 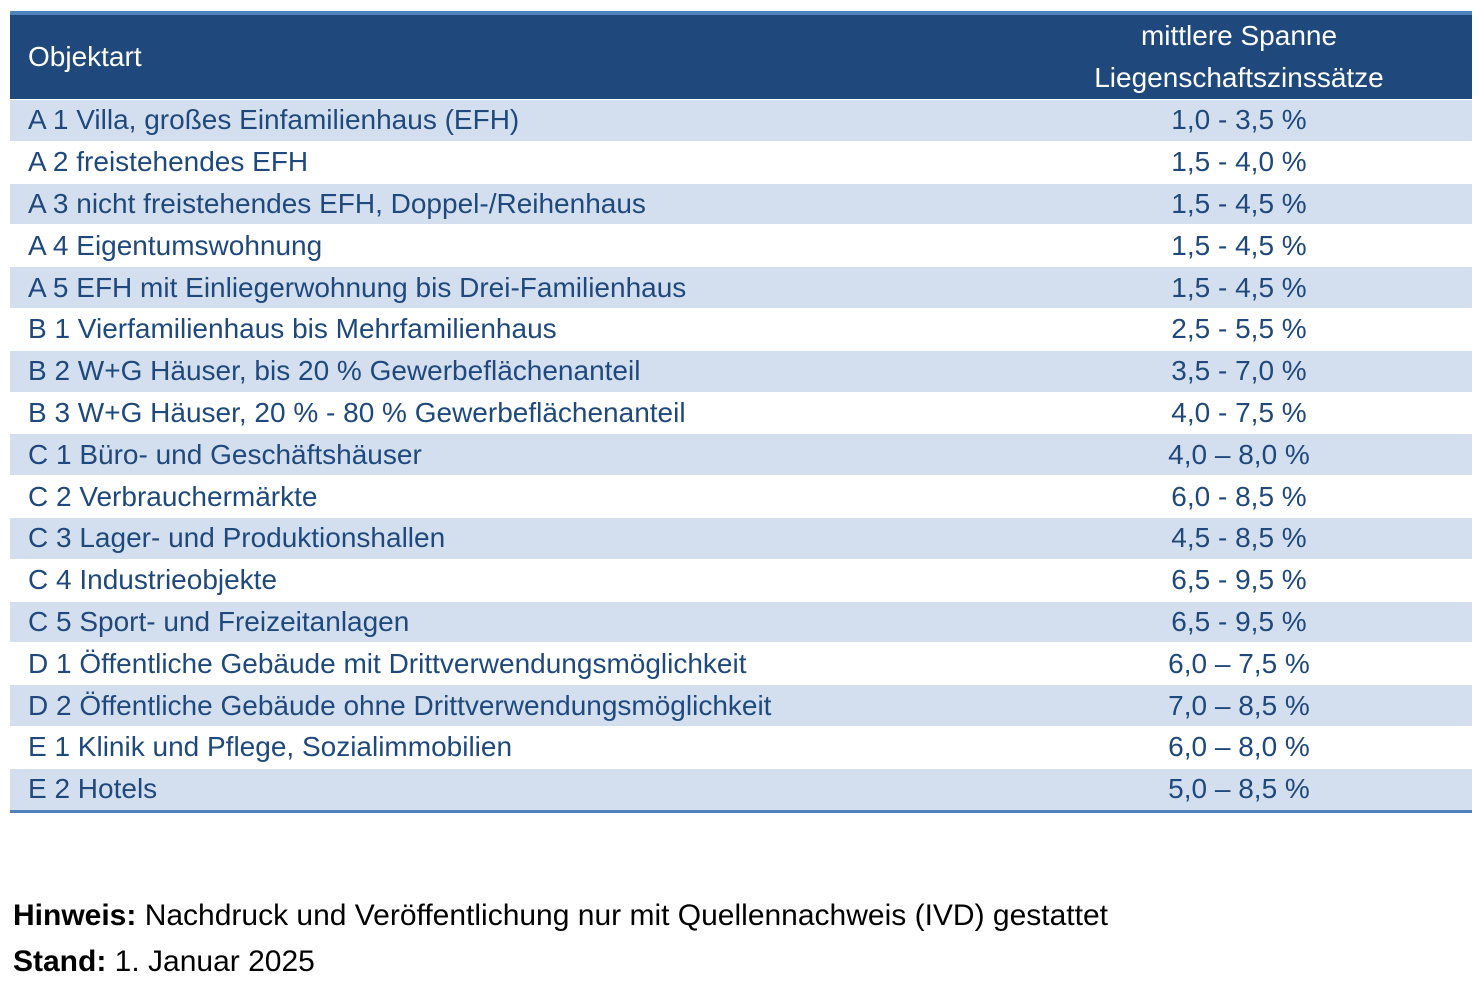 I want to click on cell-objektart: C 4 Industrieobjekte, so click(x=153, y=580).